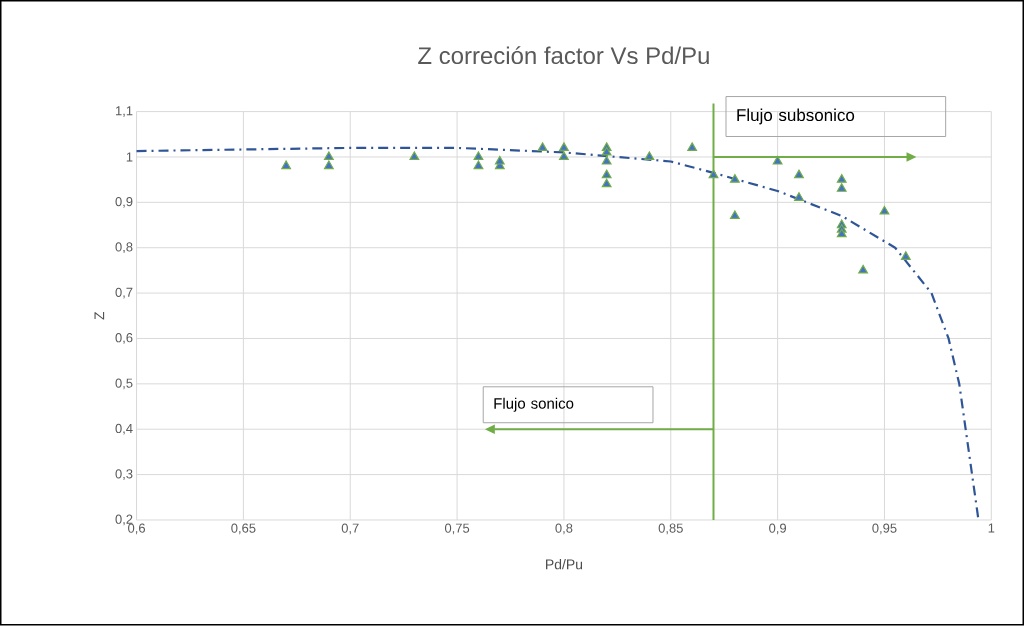 The width and height of the screenshot is (1024, 626). I want to click on x-tick-label: 0,9, so click(778, 529).